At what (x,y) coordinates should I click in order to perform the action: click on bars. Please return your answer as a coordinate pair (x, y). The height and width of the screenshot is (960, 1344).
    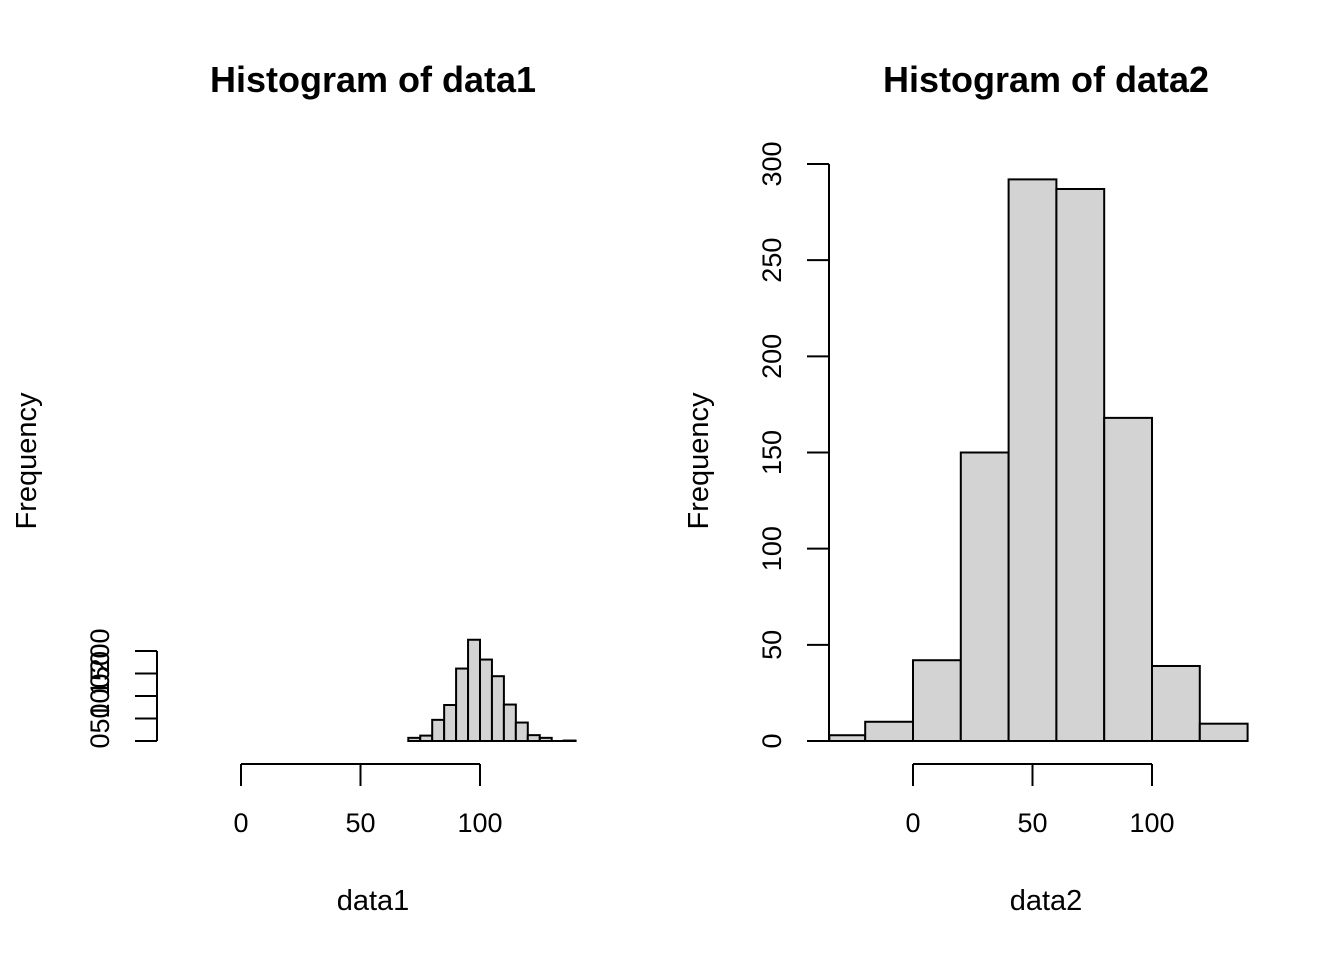
    Looking at the image, I should click on (492, 690).